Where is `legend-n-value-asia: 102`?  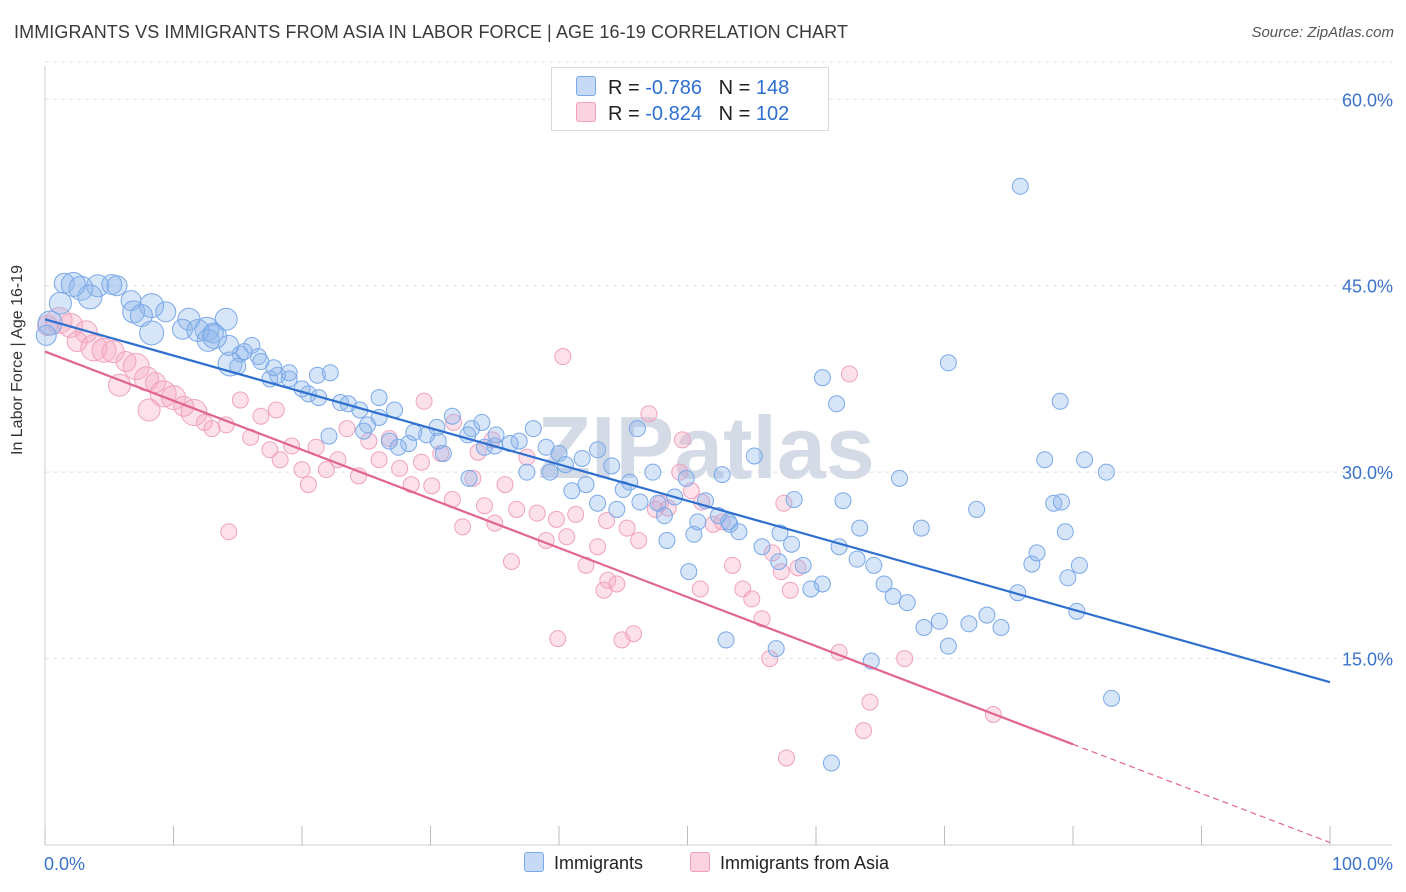 legend-n-value-asia: 102 is located at coordinates (772, 114).